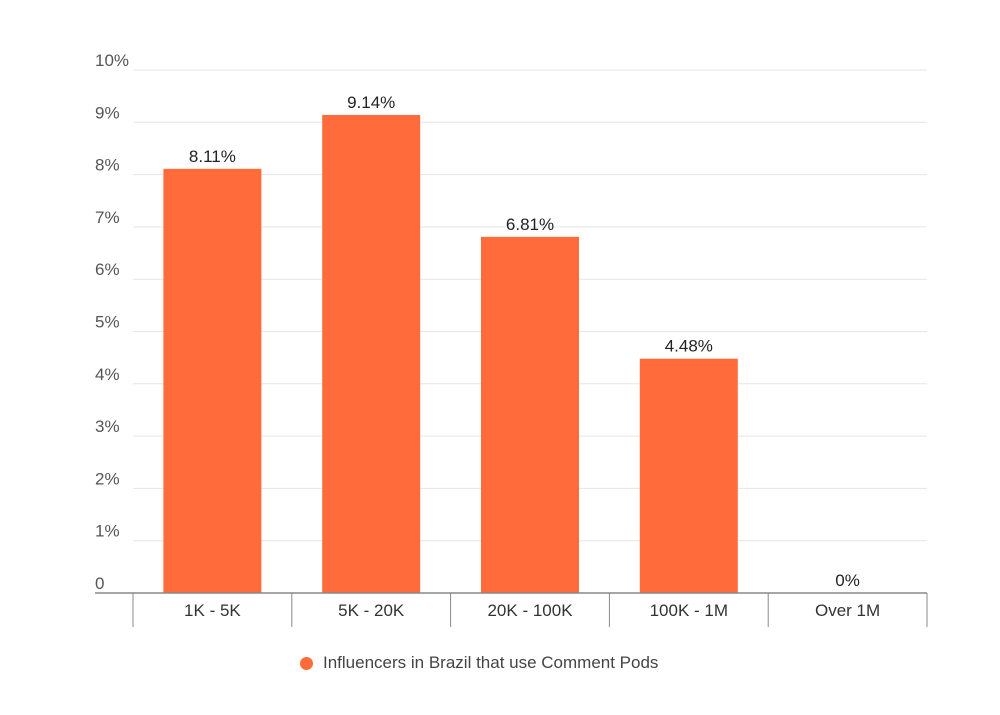 The width and height of the screenshot is (1000, 715). Describe the element at coordinates (107, 269) in the screenshot. I see `y-tick-label: 6%` at that location.